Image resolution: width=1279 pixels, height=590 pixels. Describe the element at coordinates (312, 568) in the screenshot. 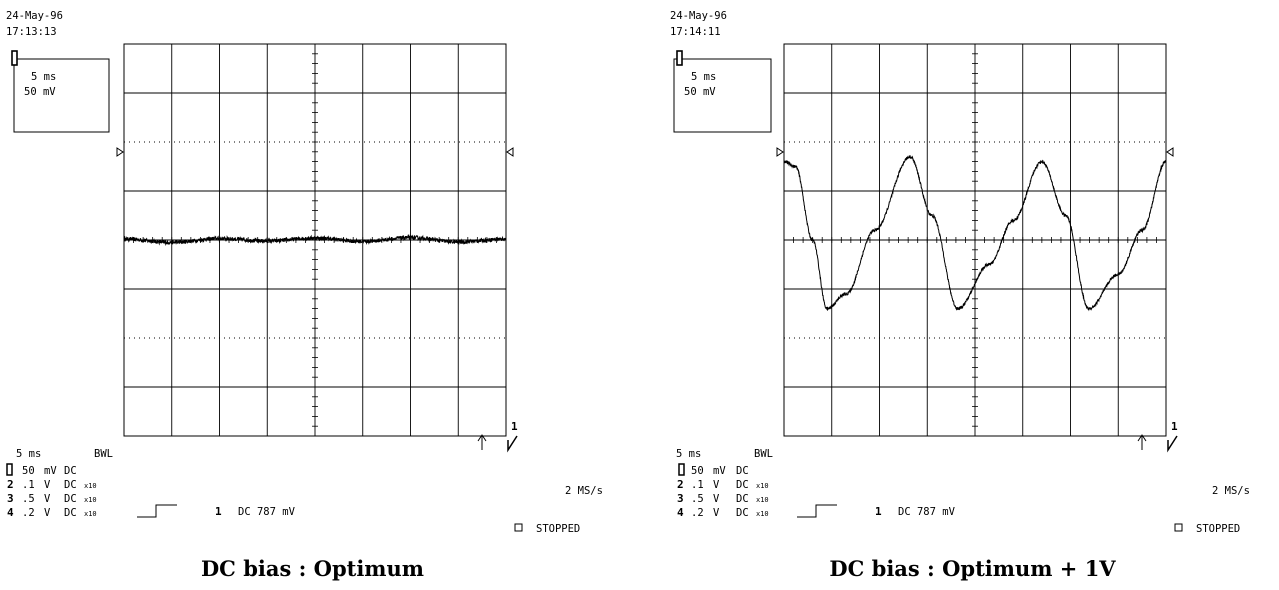

I see `panel-caption: DC bias : Optimum` at that location.